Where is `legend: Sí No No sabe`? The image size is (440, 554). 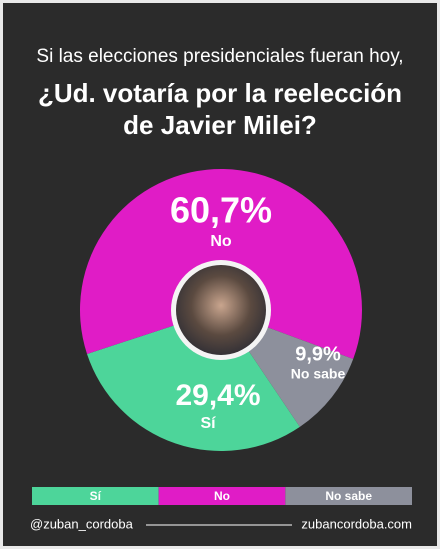
legend: Sí No No sabe is located at coordinates (222, 496).